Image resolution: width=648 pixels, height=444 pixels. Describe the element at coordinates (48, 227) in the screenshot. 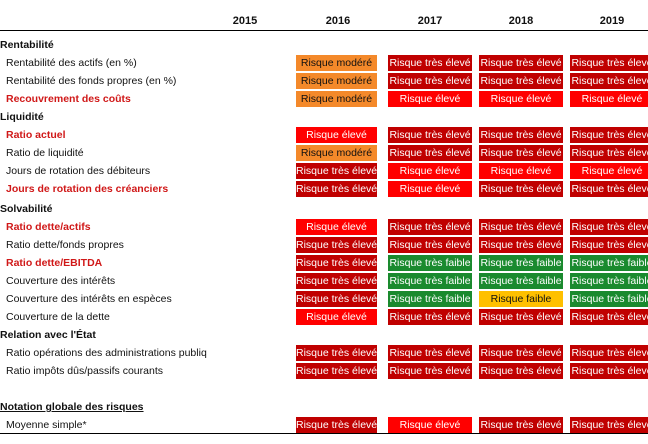

I see `row-label: Ratio dette/actifs` at that location.